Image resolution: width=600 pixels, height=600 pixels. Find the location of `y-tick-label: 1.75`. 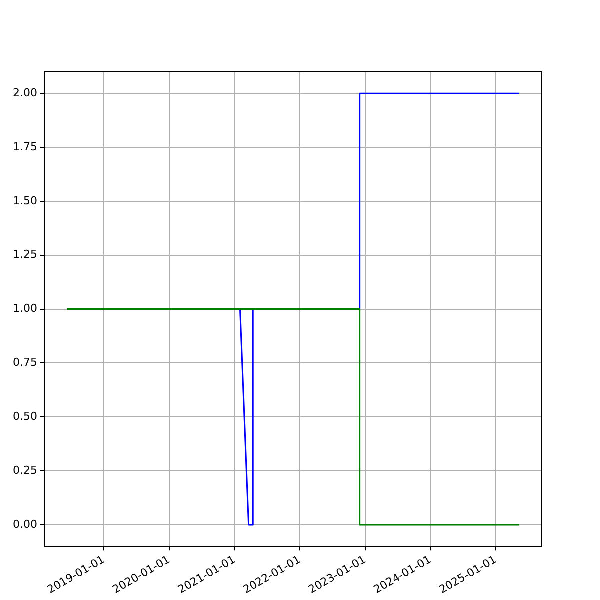

y-tick-label: 1.75 is located at coordinates (25, 147).